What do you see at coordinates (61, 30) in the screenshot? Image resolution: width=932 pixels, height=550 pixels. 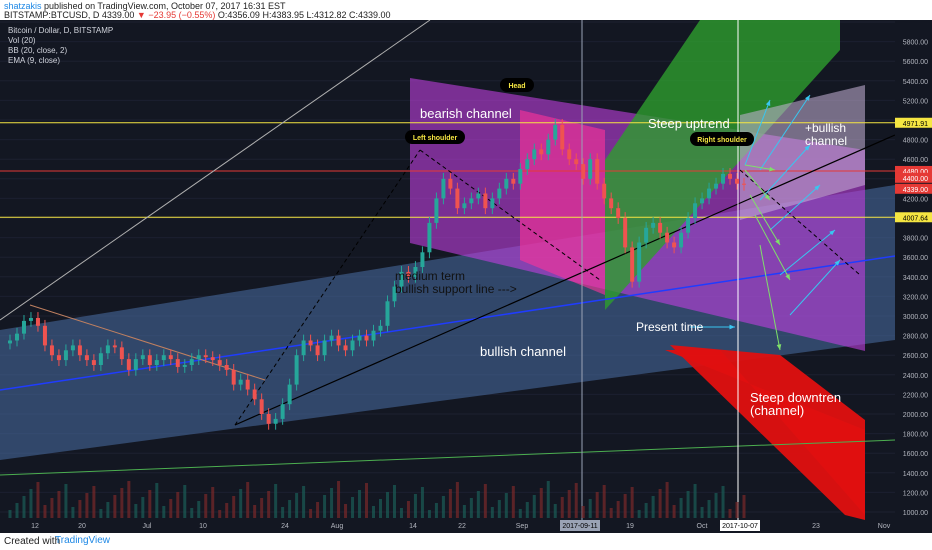 I see `chart-title: Bitcoin / Dollar, D, BITSTAMP` at bounding box center [61, 30].